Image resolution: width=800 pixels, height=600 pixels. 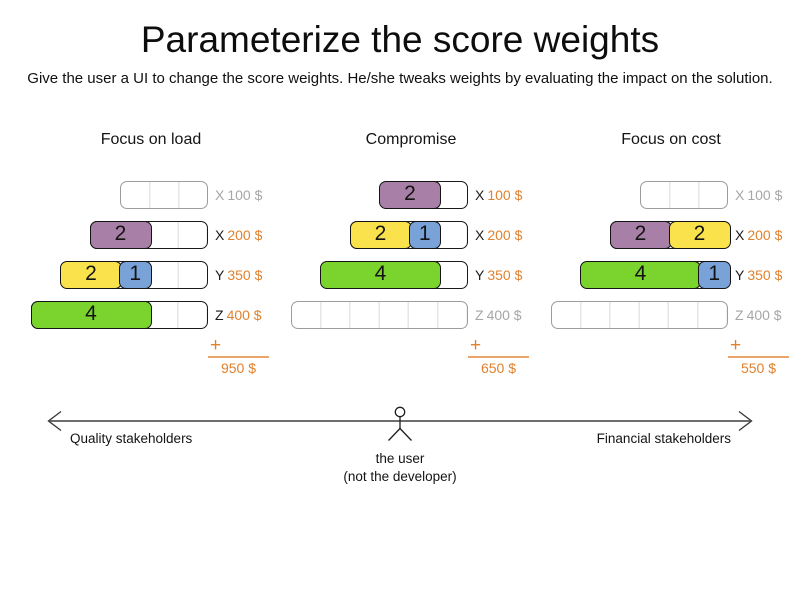 I want to click on user-caption-line2: (not the developer), so click(x=400, y=476).